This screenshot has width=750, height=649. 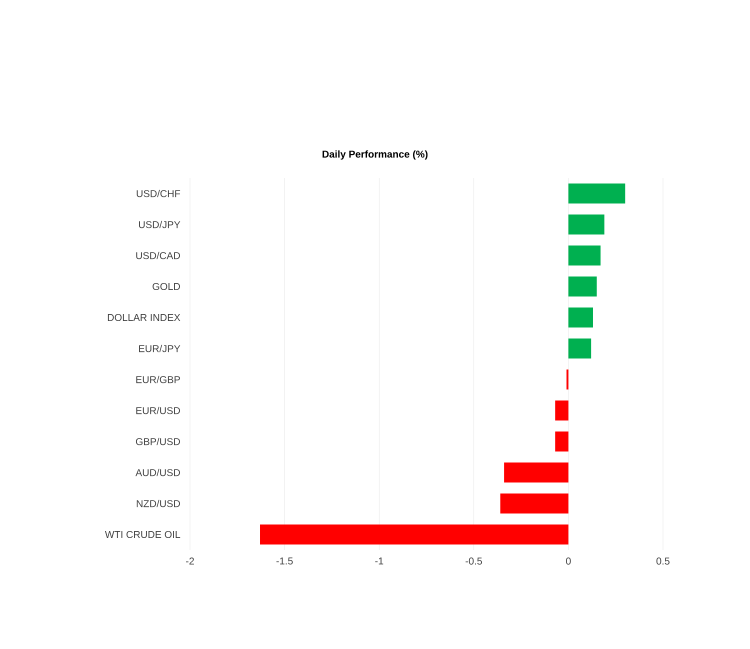 I want to click on y-tick-label: GBP/USD, so click(x=158, y=442).